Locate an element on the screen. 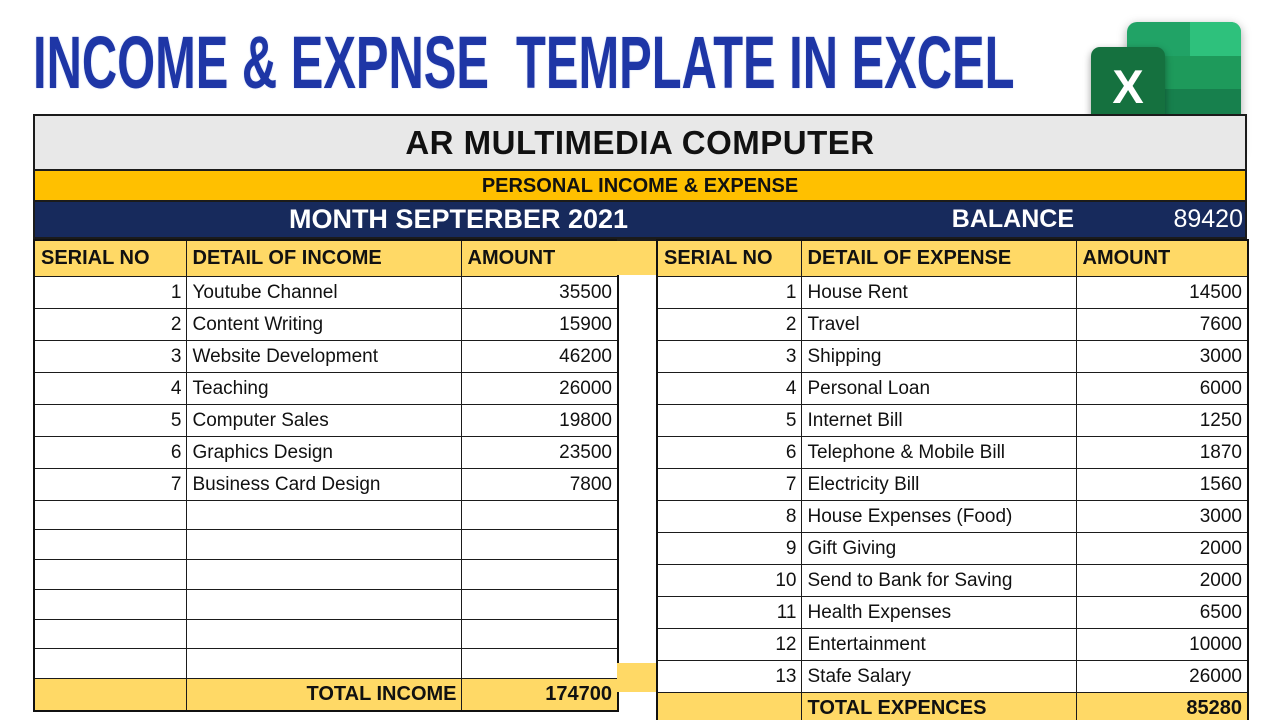  table-row: 1 Youtube Channel 35500 is located at coordinates (326, 292).